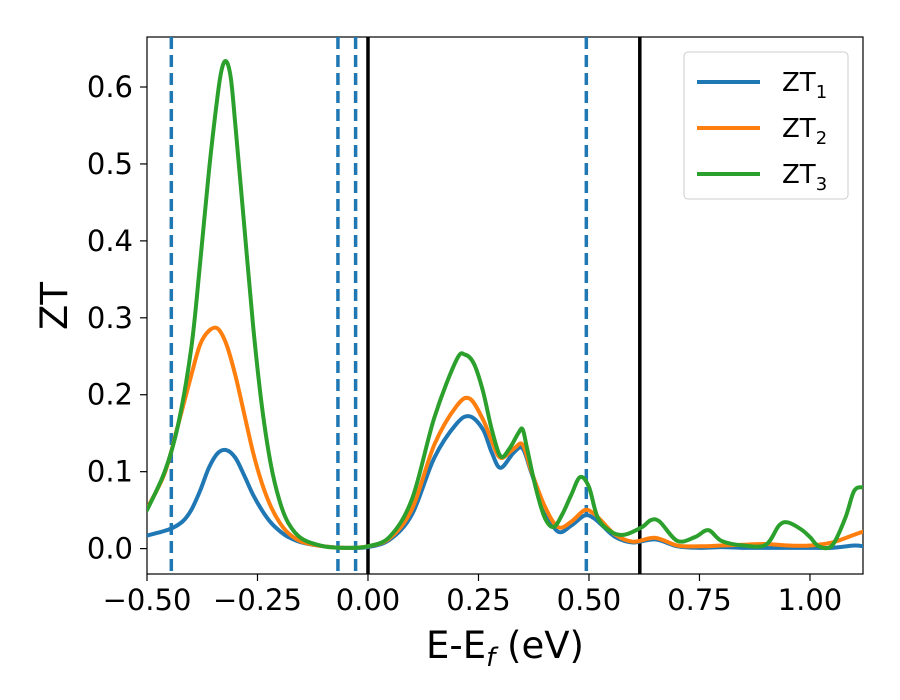 This screenshot has height=700, width=900. I want to click on y-tick-label: 0.4, so click(110, 241).